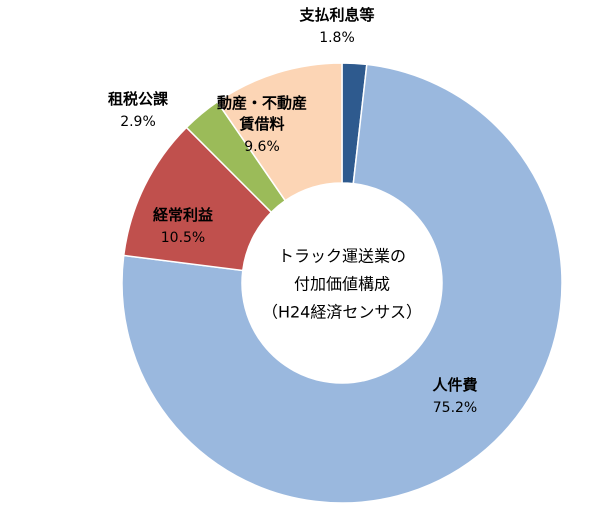 The width and height of the screenshot is (600, 513). Describe the element at coordinates (342, 256) in the screenshot. I see `center-text-line-0: トラック運送業の` at that location.